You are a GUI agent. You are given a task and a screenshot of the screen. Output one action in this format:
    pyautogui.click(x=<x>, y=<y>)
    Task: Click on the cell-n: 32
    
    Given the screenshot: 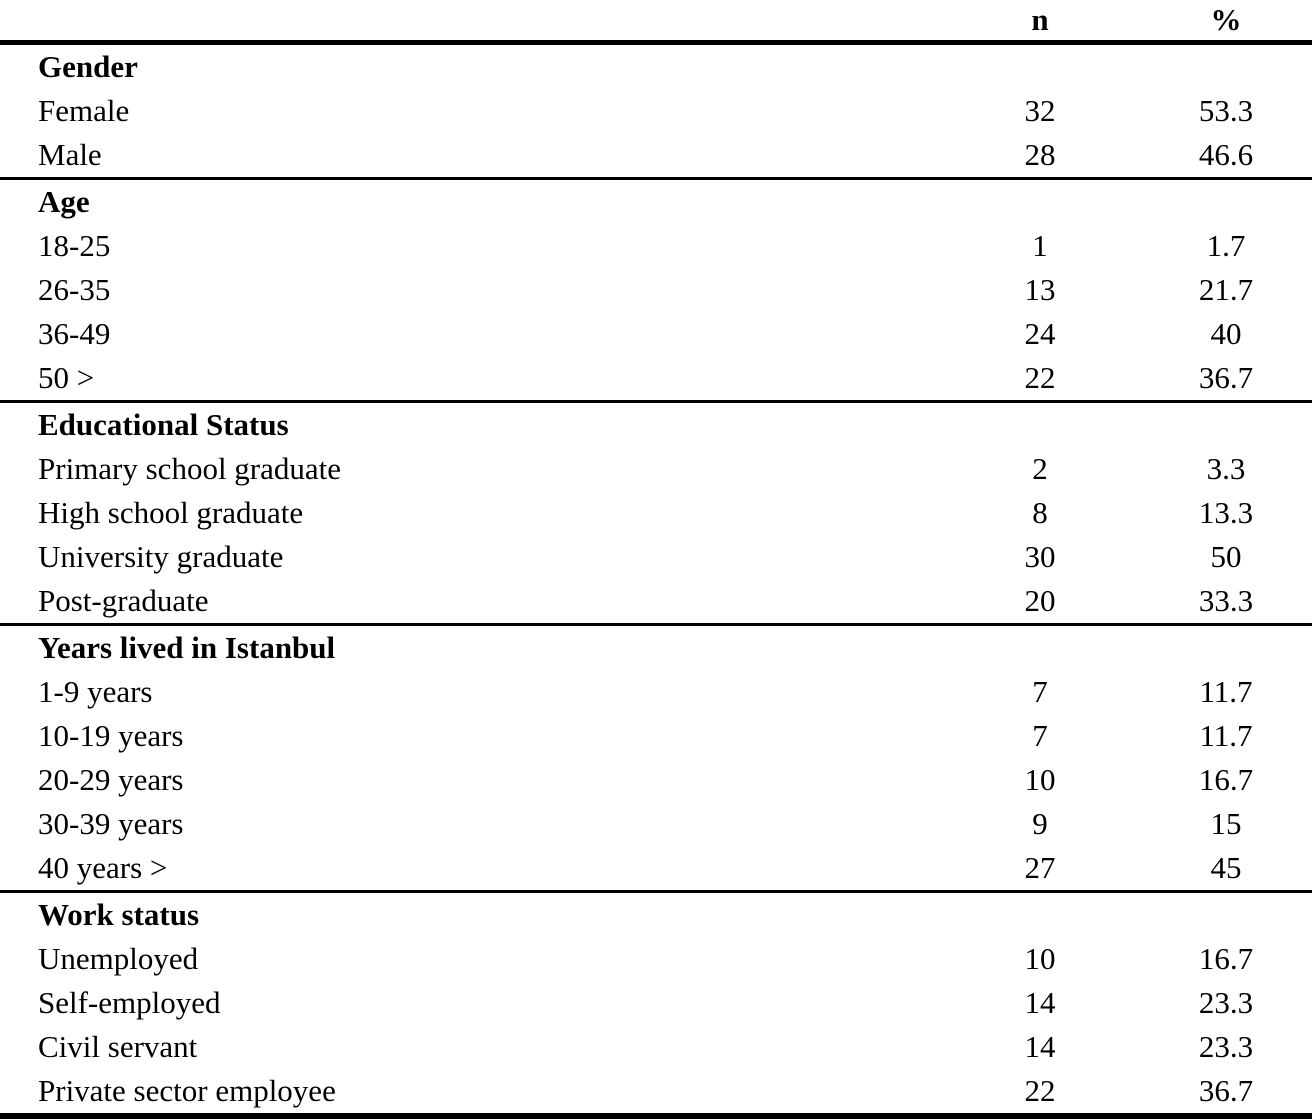 What is the action you would take?
    pyautogui.click(x=1040, y=110)
    